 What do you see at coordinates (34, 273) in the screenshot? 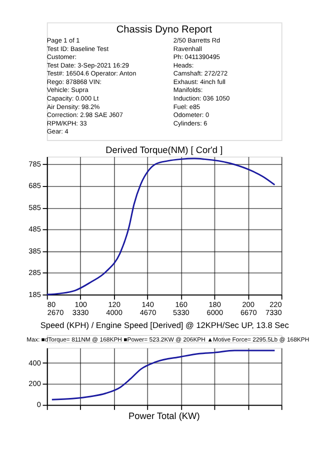
I see `y-tick-label: 285` at bounding box center [34, 273].